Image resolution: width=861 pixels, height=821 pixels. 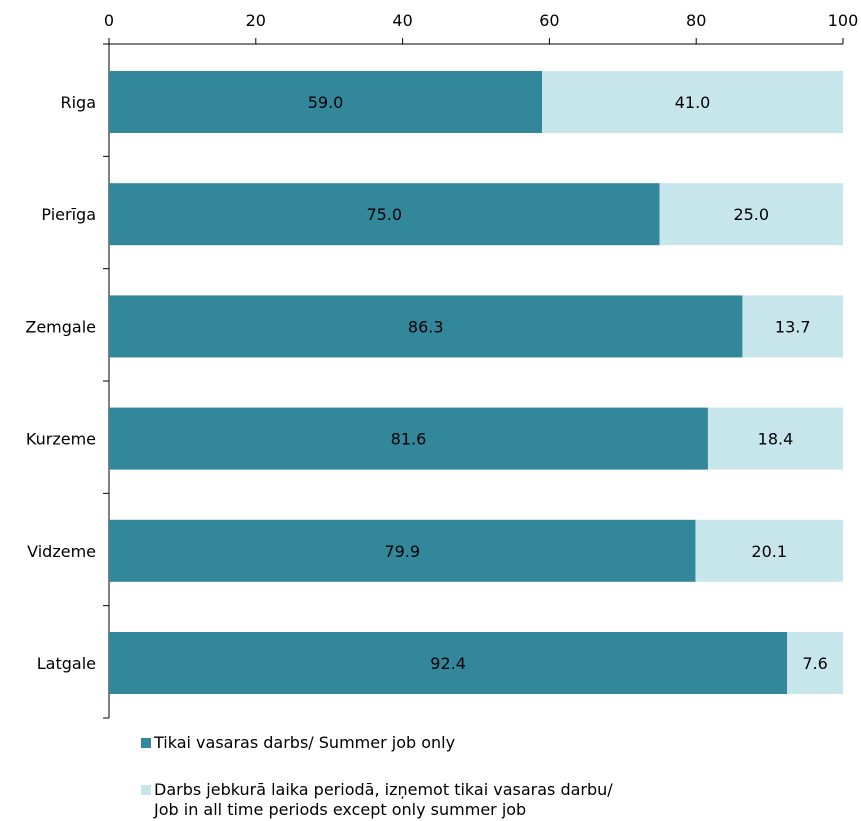 What do you see at coordinates (109, 20) in the screenshot?
I see `x-tick-label: 0` at bounding box center [109, 20].